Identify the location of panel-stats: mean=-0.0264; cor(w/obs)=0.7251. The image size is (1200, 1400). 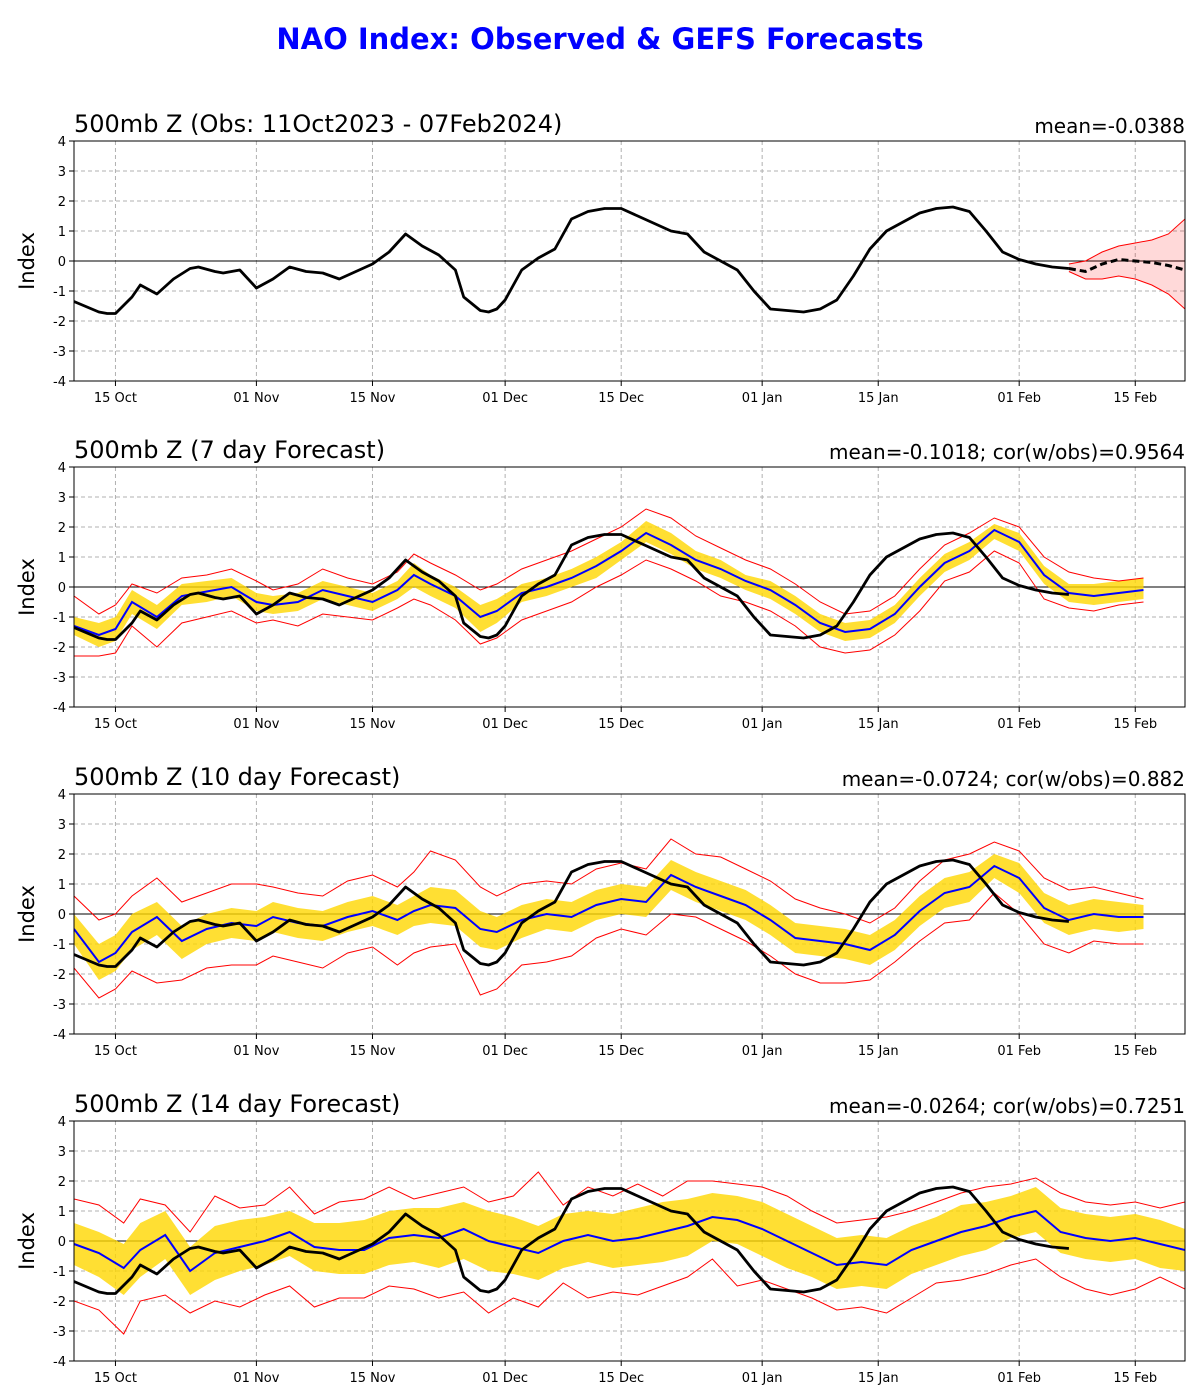
(1007, 1106).